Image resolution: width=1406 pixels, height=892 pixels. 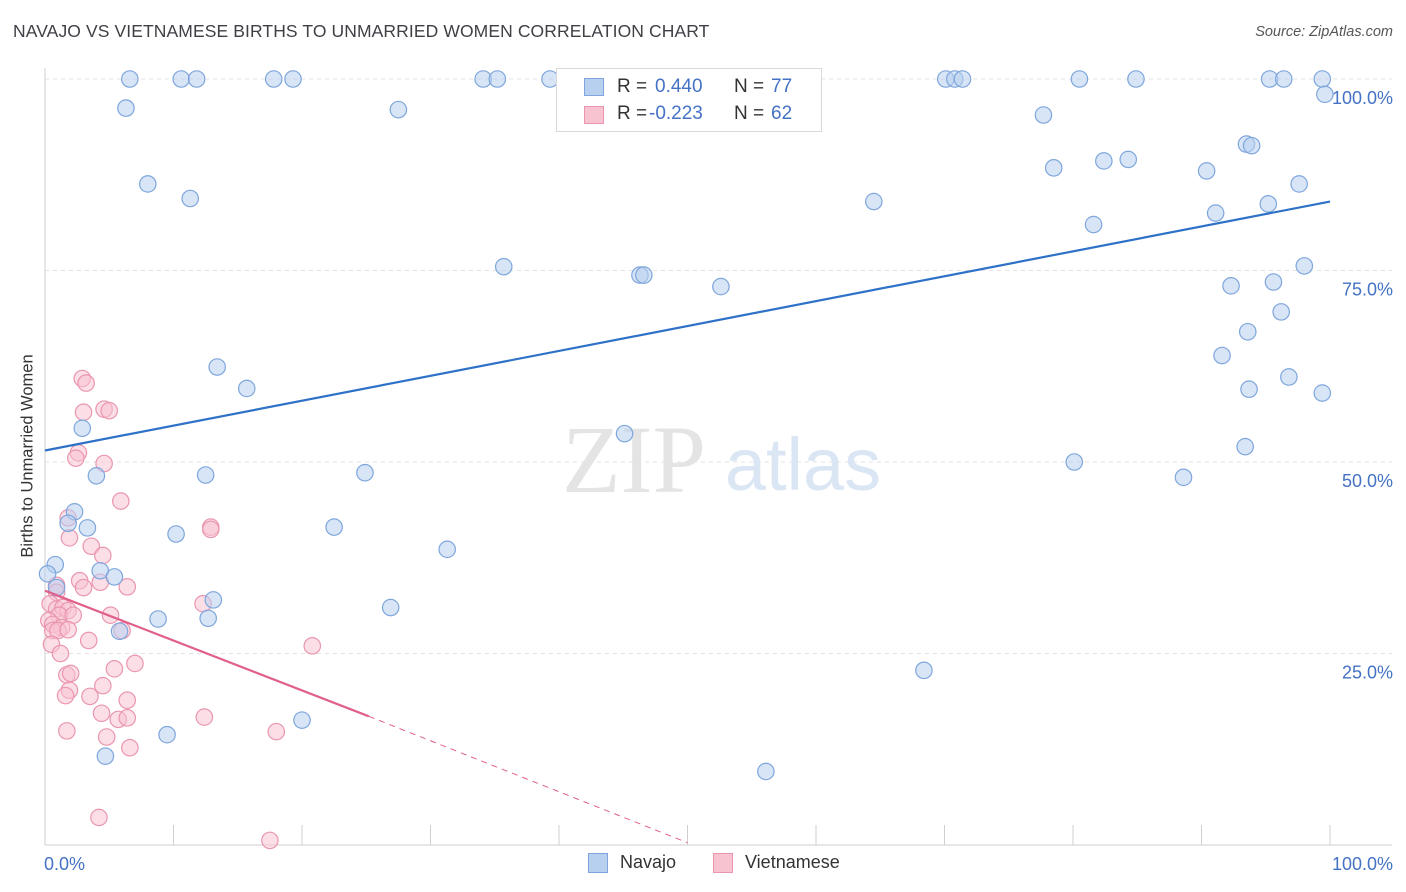 What do you see at coordinates (782, 113) in the screenshot?
I see `vietnamese-n-value: 62` at bounding box center [782, 113].